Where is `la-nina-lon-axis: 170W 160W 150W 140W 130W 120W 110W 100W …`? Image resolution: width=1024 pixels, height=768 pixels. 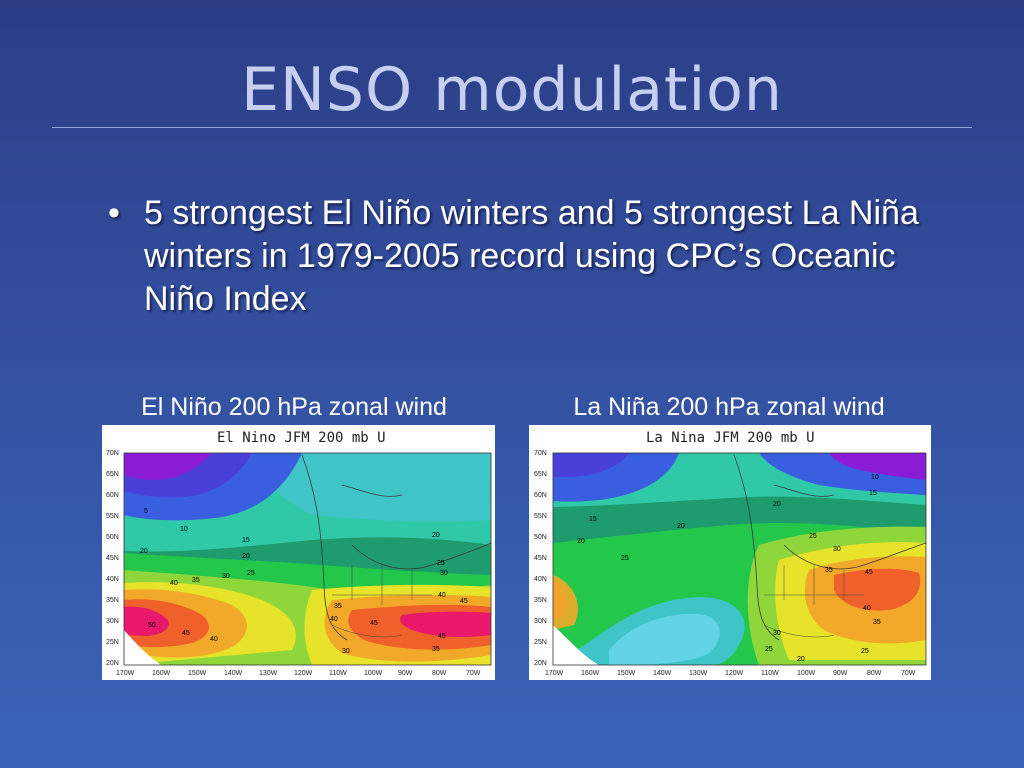
la-nina-lon-axis: 170W 160W 150W 140W 130W 120W 110W 100W … is located at coordinates (730, 673).